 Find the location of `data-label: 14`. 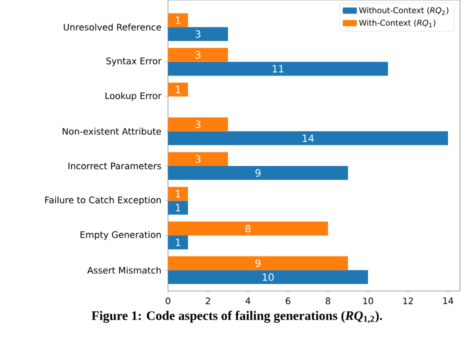

data-label: 14 is located at coordinates (308, 138).